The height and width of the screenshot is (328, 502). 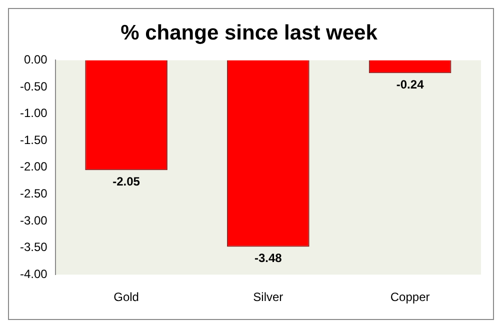 What do you see at coordinates (34, 86) in the screenshot?
I see `y-tick-label: -0.50` at bounding box center [34, 86].